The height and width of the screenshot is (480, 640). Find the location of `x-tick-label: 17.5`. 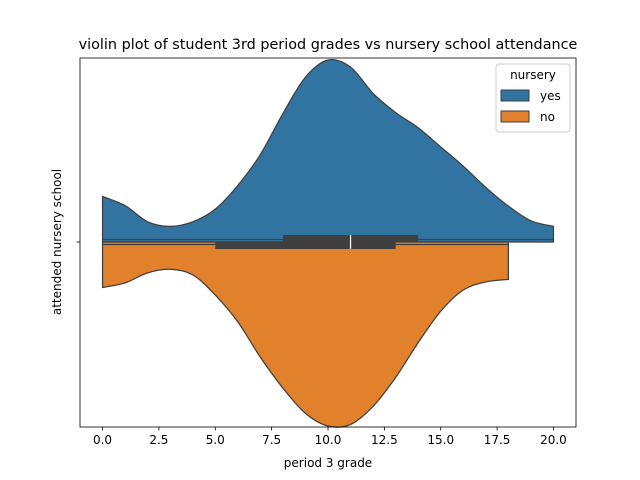

x-tick-label: 17.5 is located at coordinates (497, 440).